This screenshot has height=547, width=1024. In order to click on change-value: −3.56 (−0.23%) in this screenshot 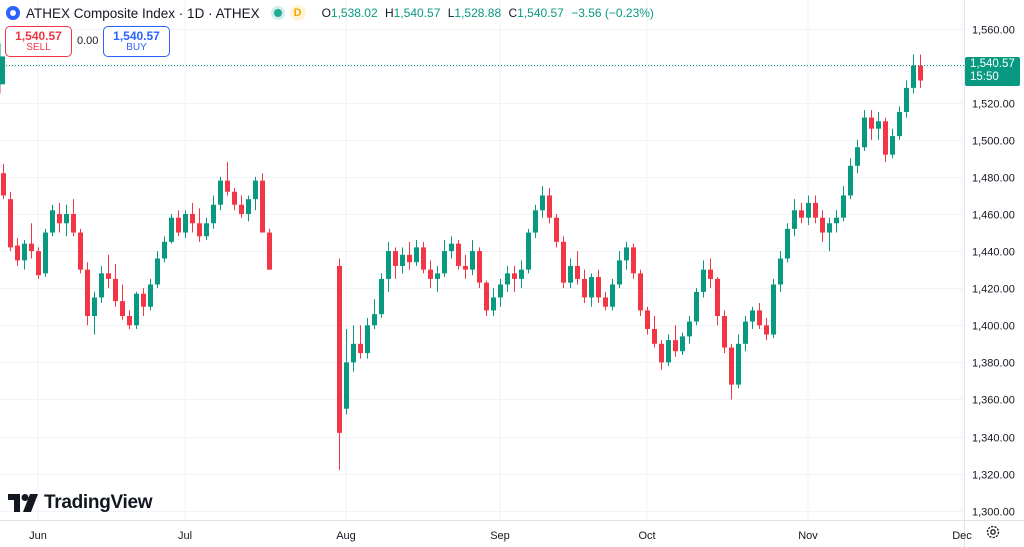, I will do `click(612, 13)`.